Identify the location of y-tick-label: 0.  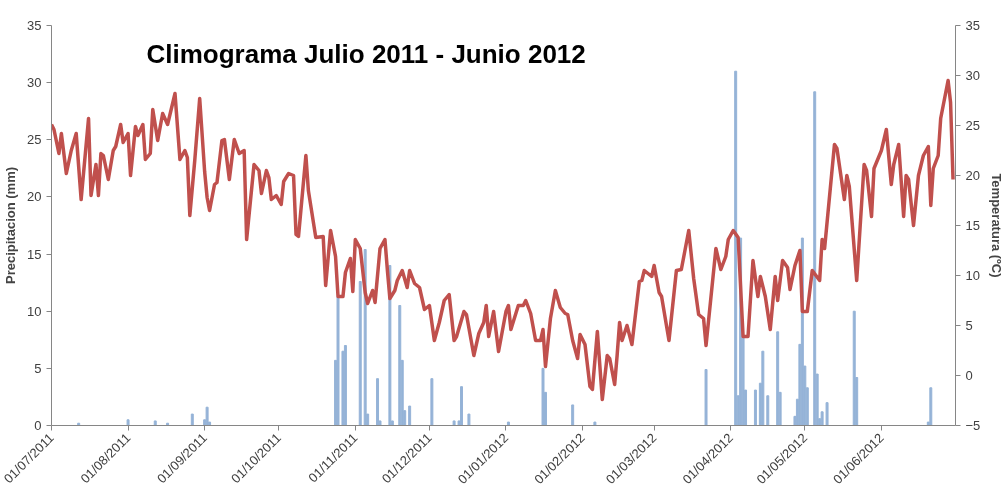
(38, 425).